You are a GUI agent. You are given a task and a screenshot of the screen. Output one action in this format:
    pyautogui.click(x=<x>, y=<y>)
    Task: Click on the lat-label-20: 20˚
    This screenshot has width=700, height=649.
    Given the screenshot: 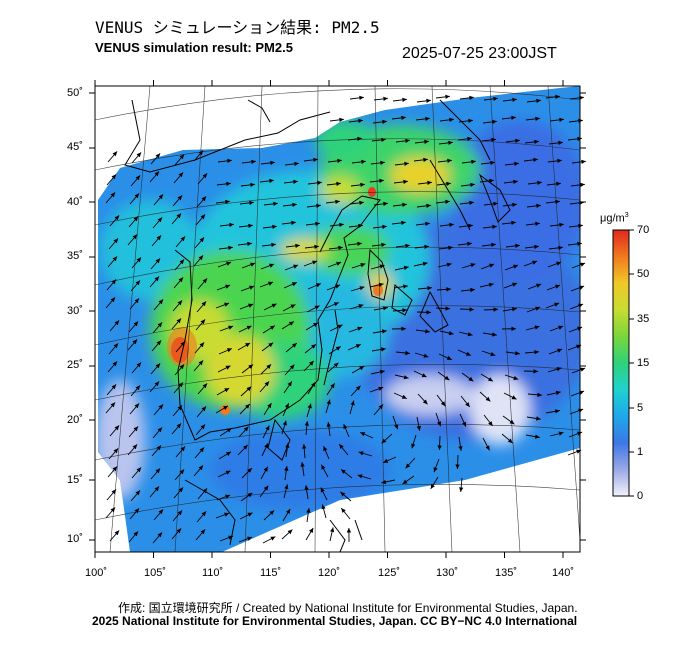 What is the action you would take?
    pyautogui.click(x=75, y=420)
    